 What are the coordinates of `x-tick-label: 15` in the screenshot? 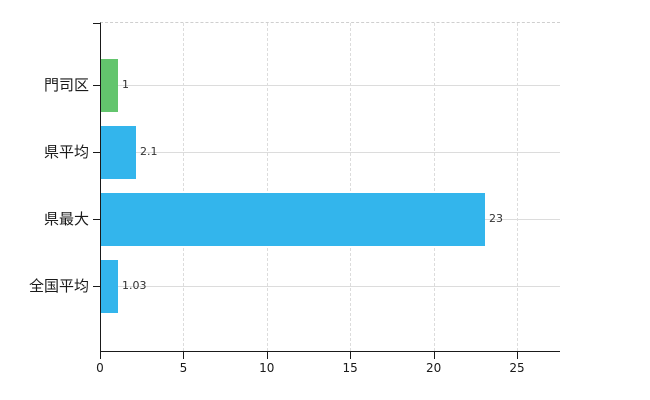 It's located at (350, 368).